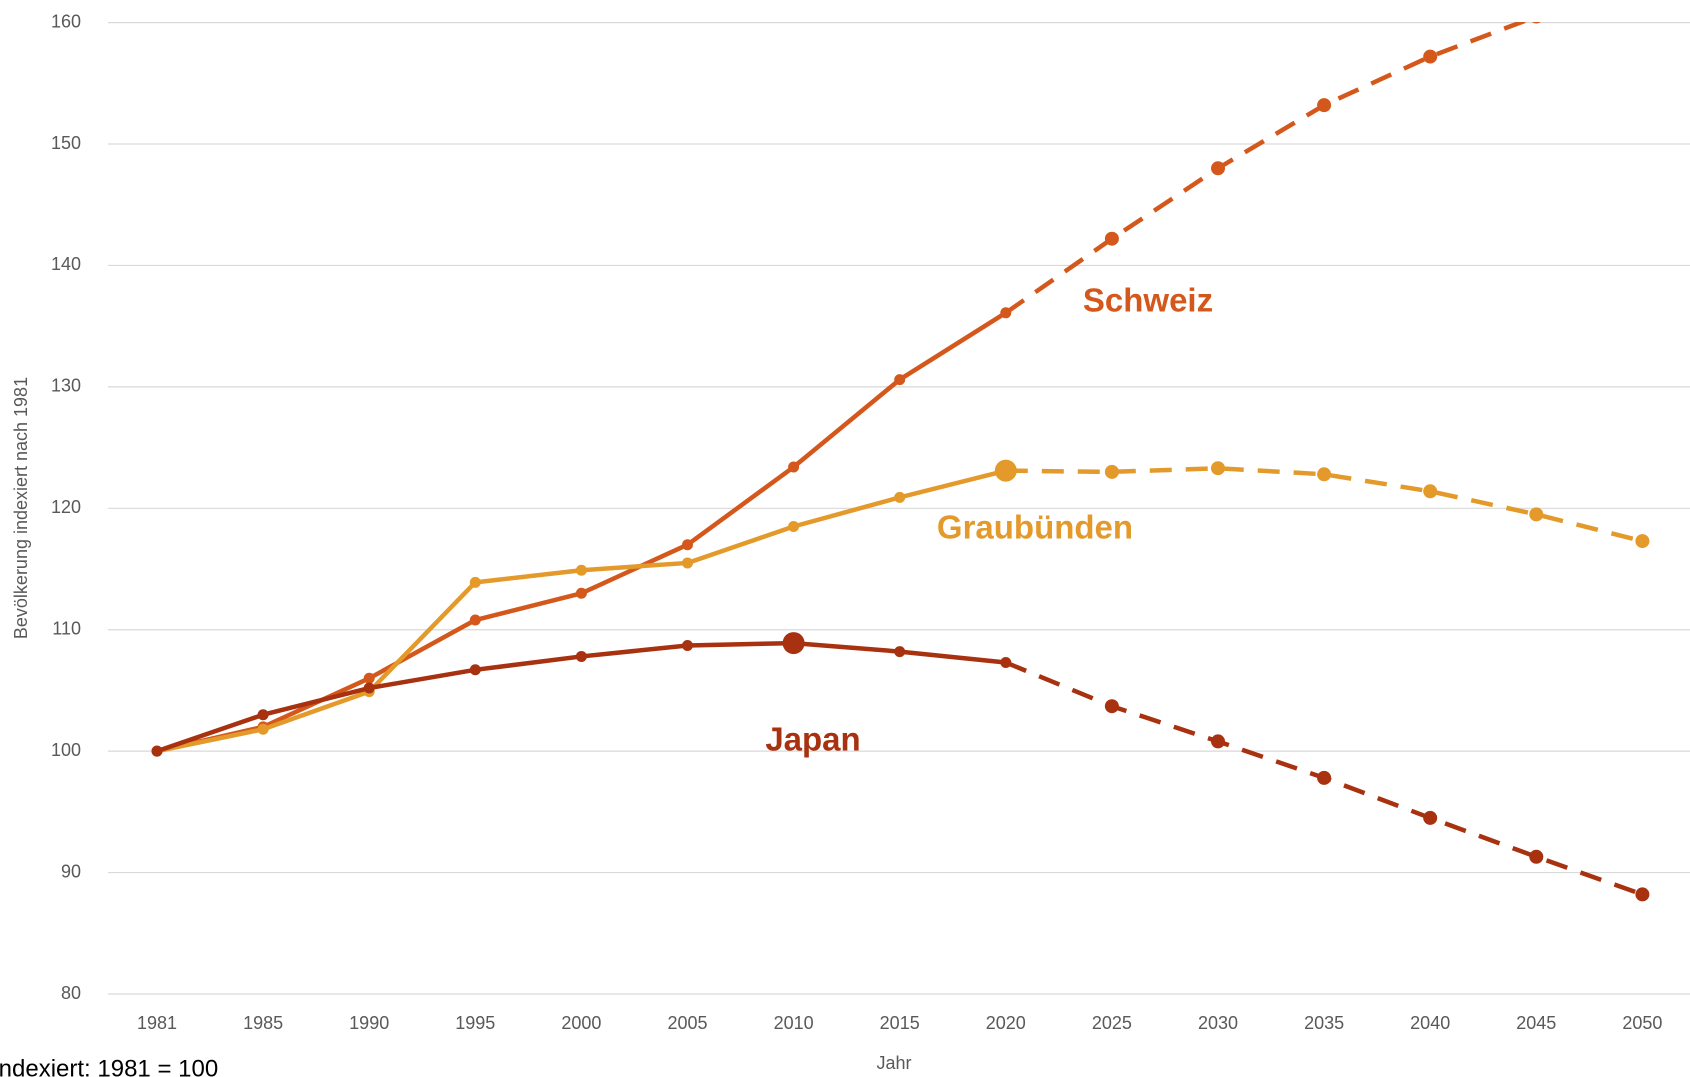  What do you see at coordinates (581, 1023) in the screenshot?
I see `x-tick-label: 2000` at bounding box center [581, 1023].